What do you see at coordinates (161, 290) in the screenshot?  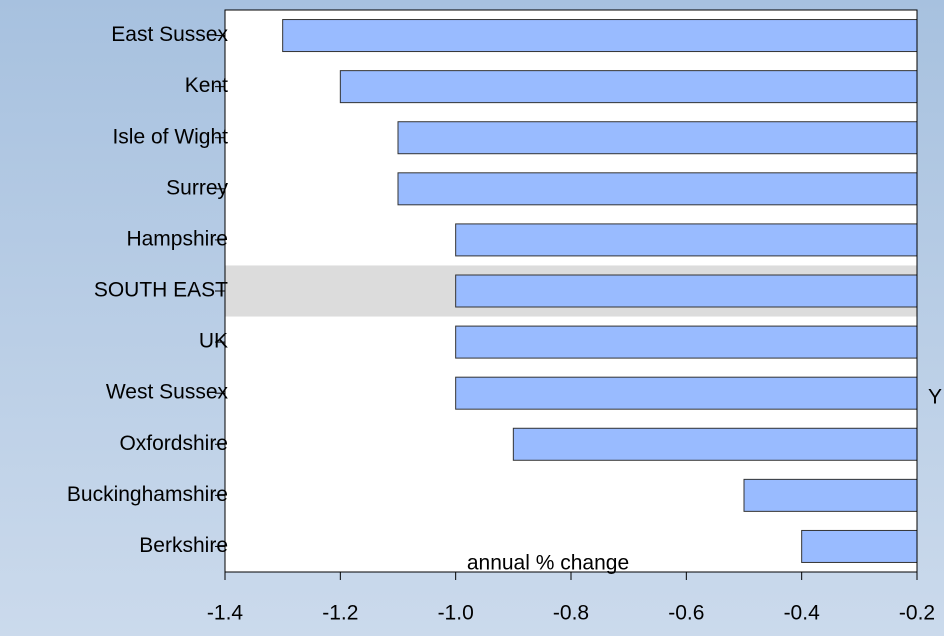 I see `y-tick-label: SOUTH EAST` at bounding box center [161, 290].